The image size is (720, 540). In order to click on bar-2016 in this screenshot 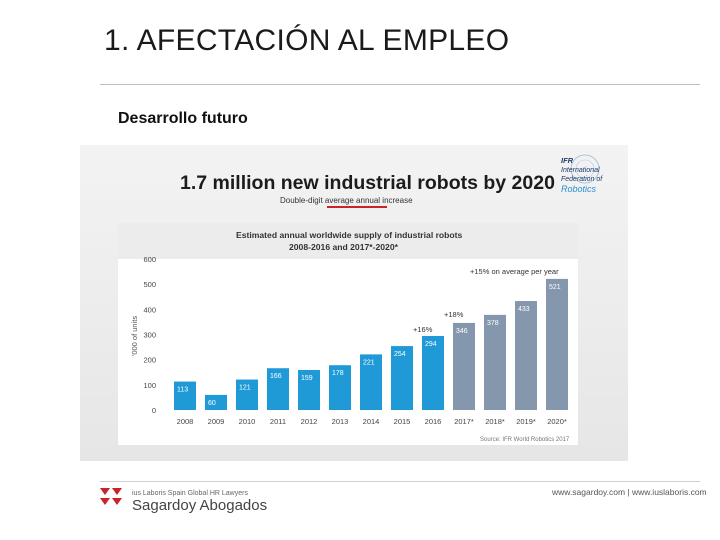, I will do `click(433, 373)`.